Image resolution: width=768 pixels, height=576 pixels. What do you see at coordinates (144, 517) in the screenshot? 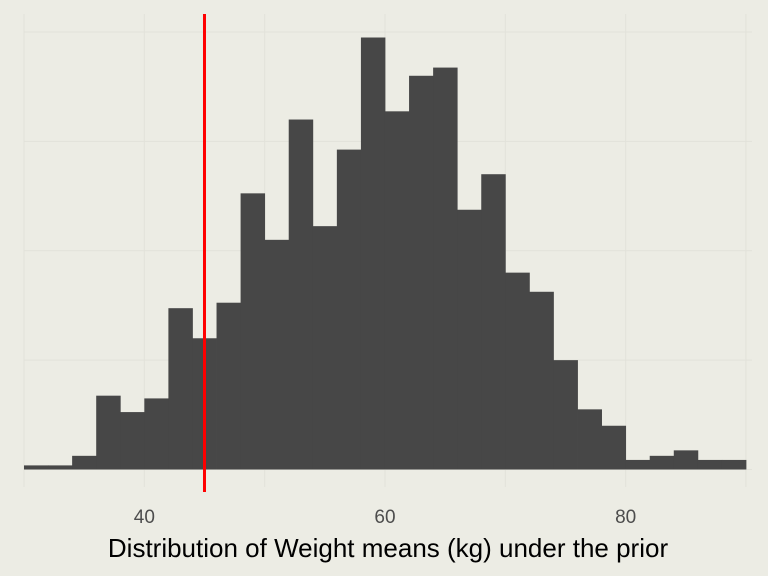
I see `x-tick-label: 40` at bounding box center [144, 517].